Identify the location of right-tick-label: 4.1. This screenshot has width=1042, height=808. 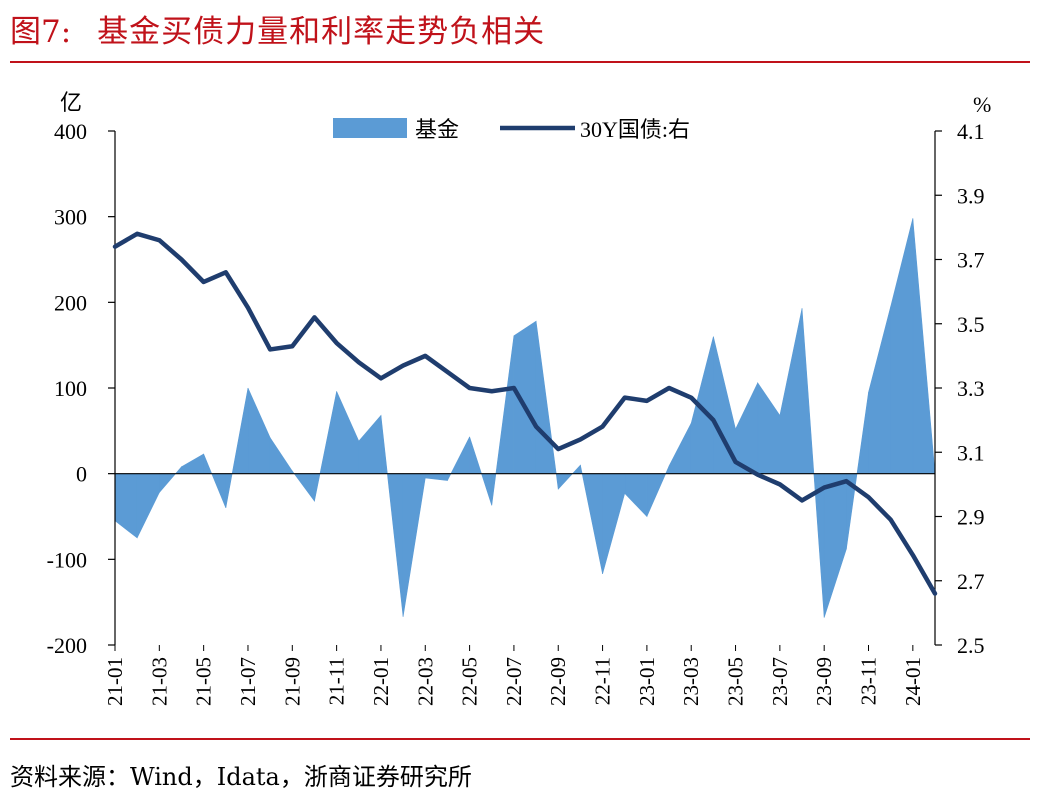
(971, 131).